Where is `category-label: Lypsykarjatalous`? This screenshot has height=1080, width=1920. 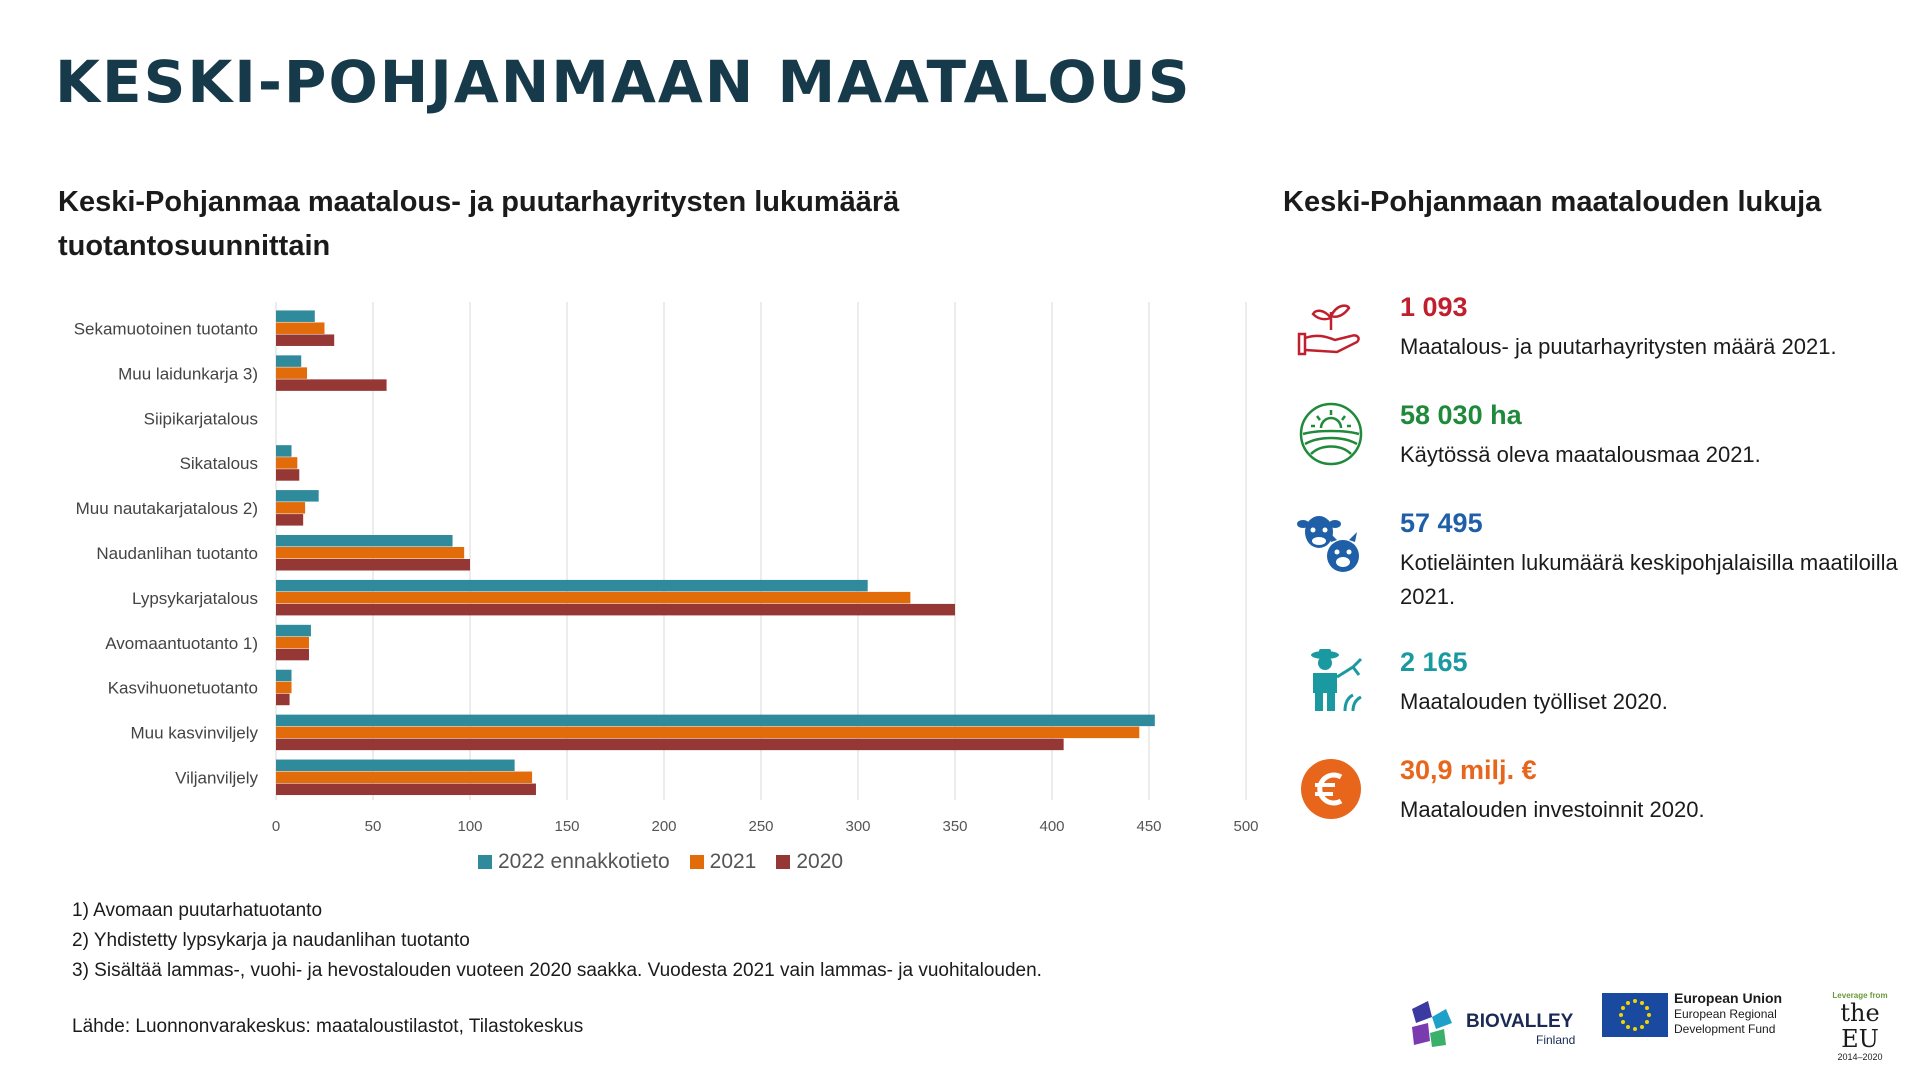
category-label: Lypsykarjatalous is located at coordinates (195, 598).